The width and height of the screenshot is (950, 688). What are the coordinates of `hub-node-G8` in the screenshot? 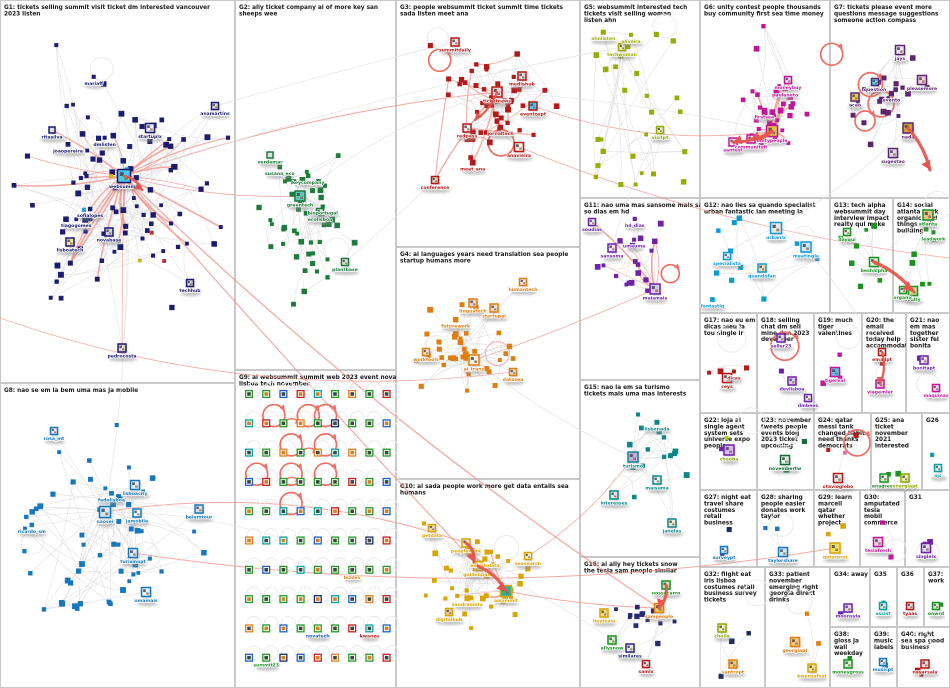 It's located at (105, 512).